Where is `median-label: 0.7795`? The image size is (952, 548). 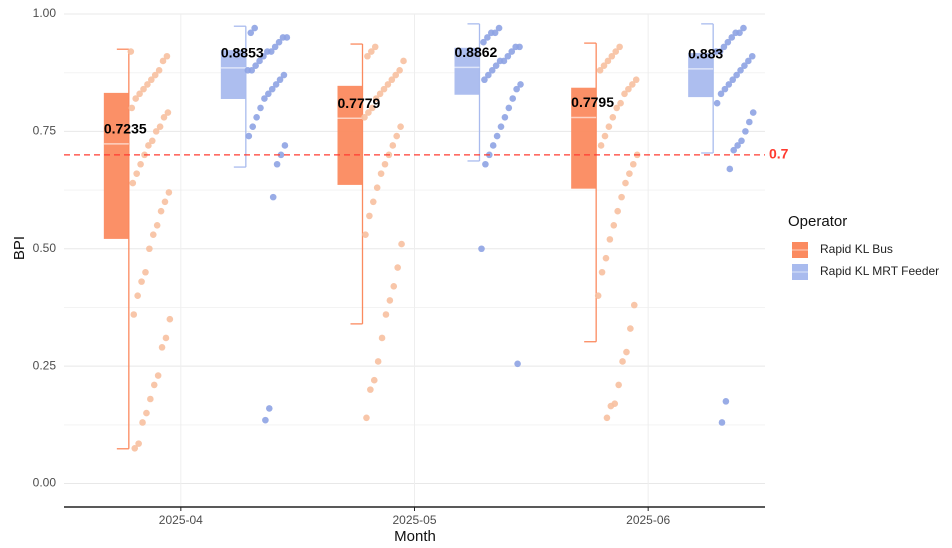 median-label: 0.7795 is located at coordinates (592, 102).